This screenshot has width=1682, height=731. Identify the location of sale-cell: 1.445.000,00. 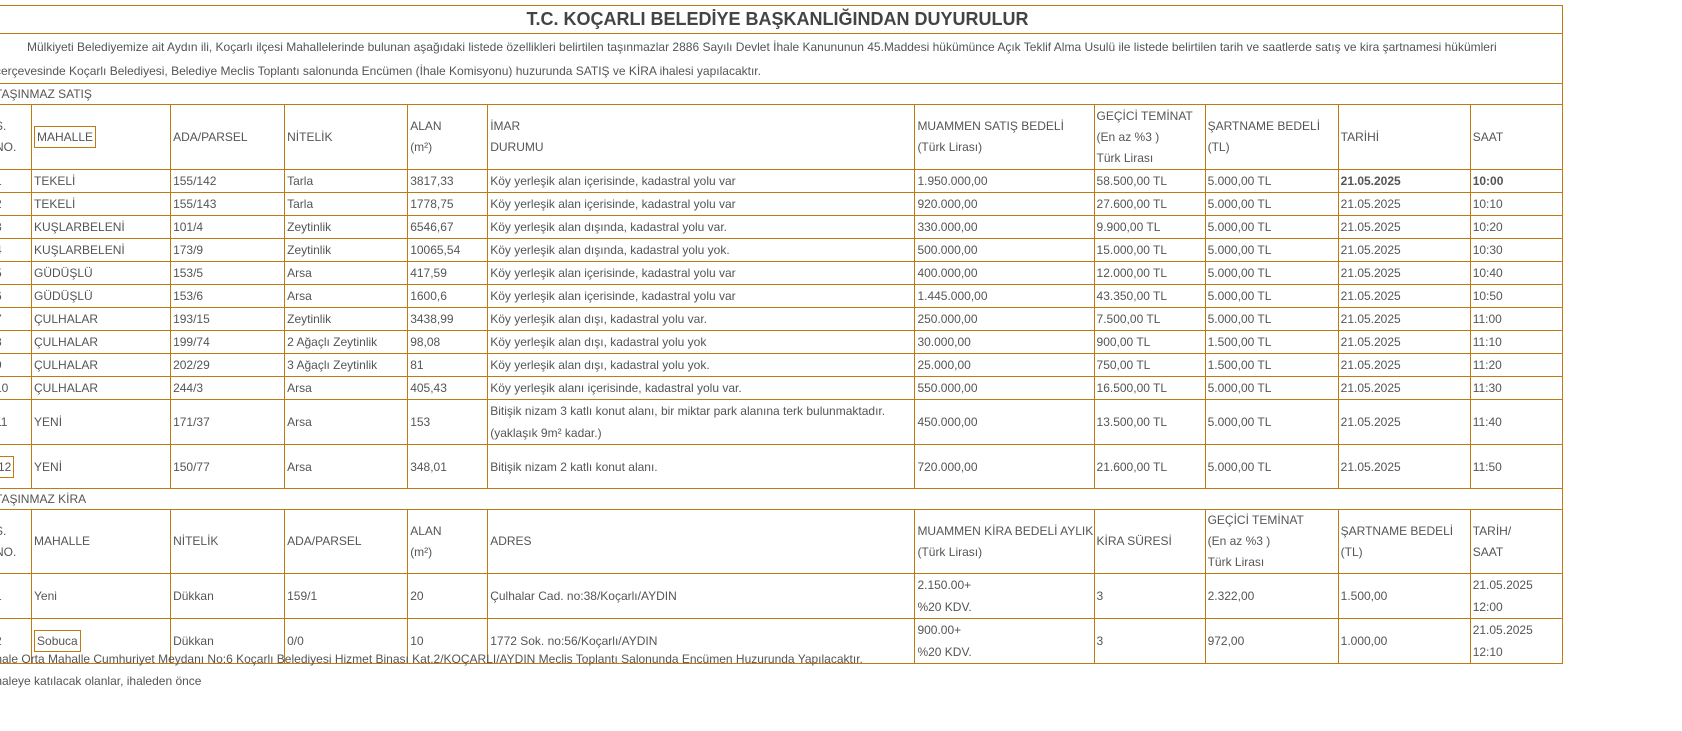
(1004, 296).